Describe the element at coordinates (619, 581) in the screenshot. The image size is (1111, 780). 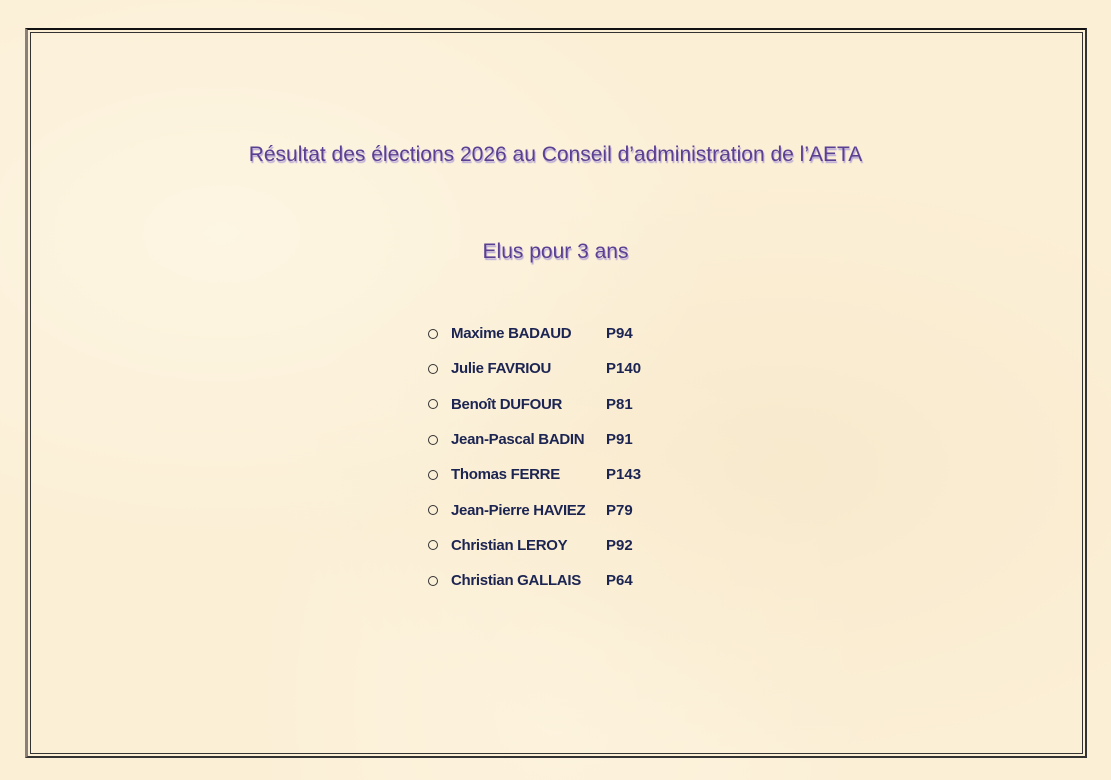
I see `elected-code: P64` at that location.